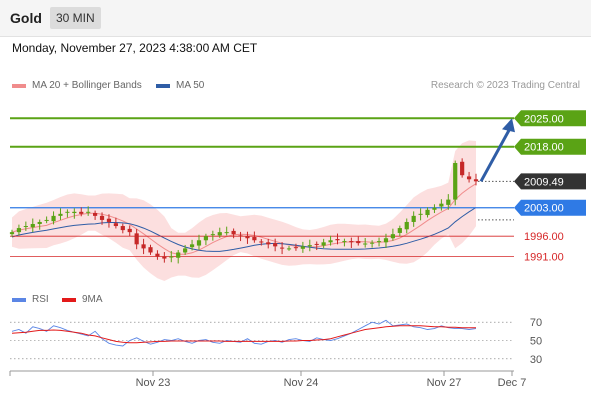  Describe the element at coordinates (30, 299) in the screenshot. I see `legend-rsi: RSI` at that location.